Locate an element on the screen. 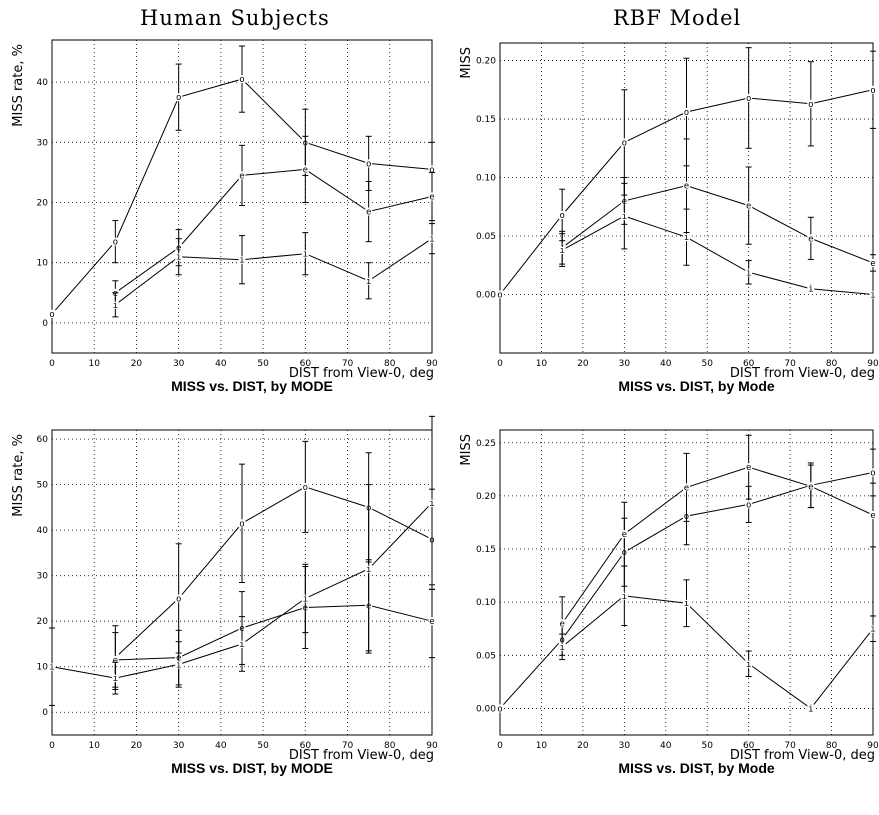 The width and height of the screenshot is (879, 815). y-axis-label: MISS rate, % is located at coordinates (18, 85).